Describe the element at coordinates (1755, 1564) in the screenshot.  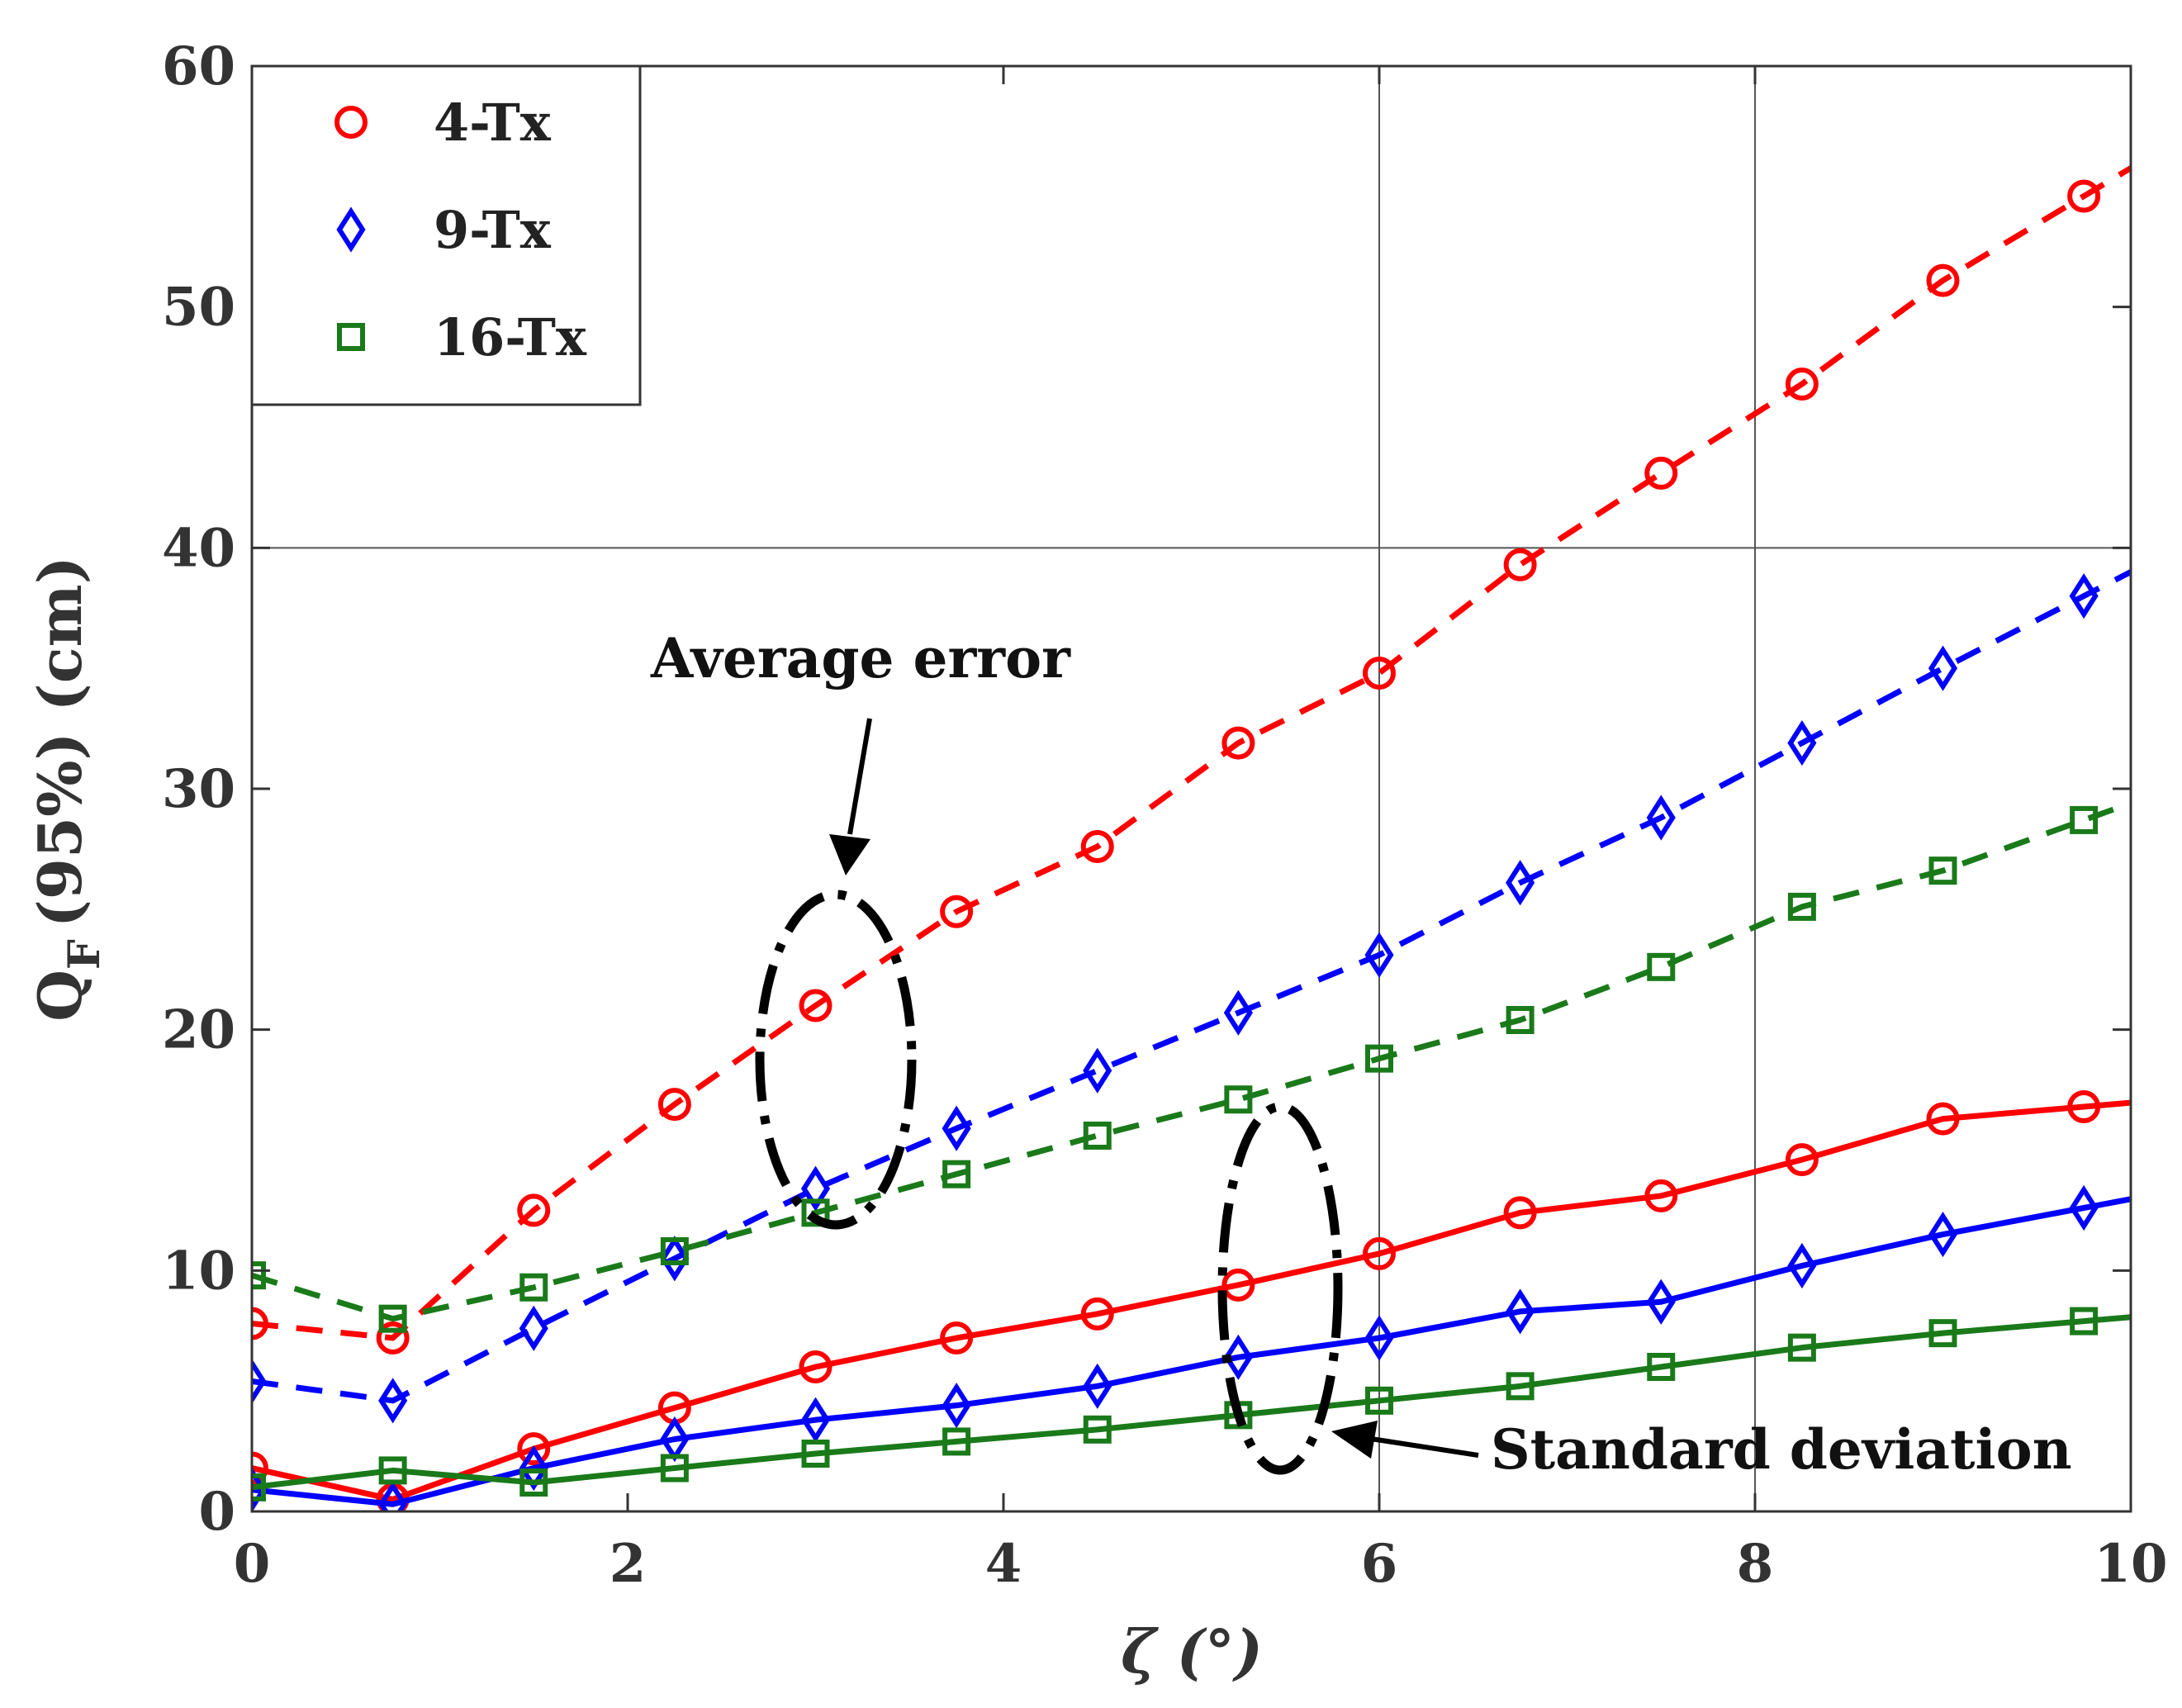
I see `x-tick-label-8: 8` at that location.